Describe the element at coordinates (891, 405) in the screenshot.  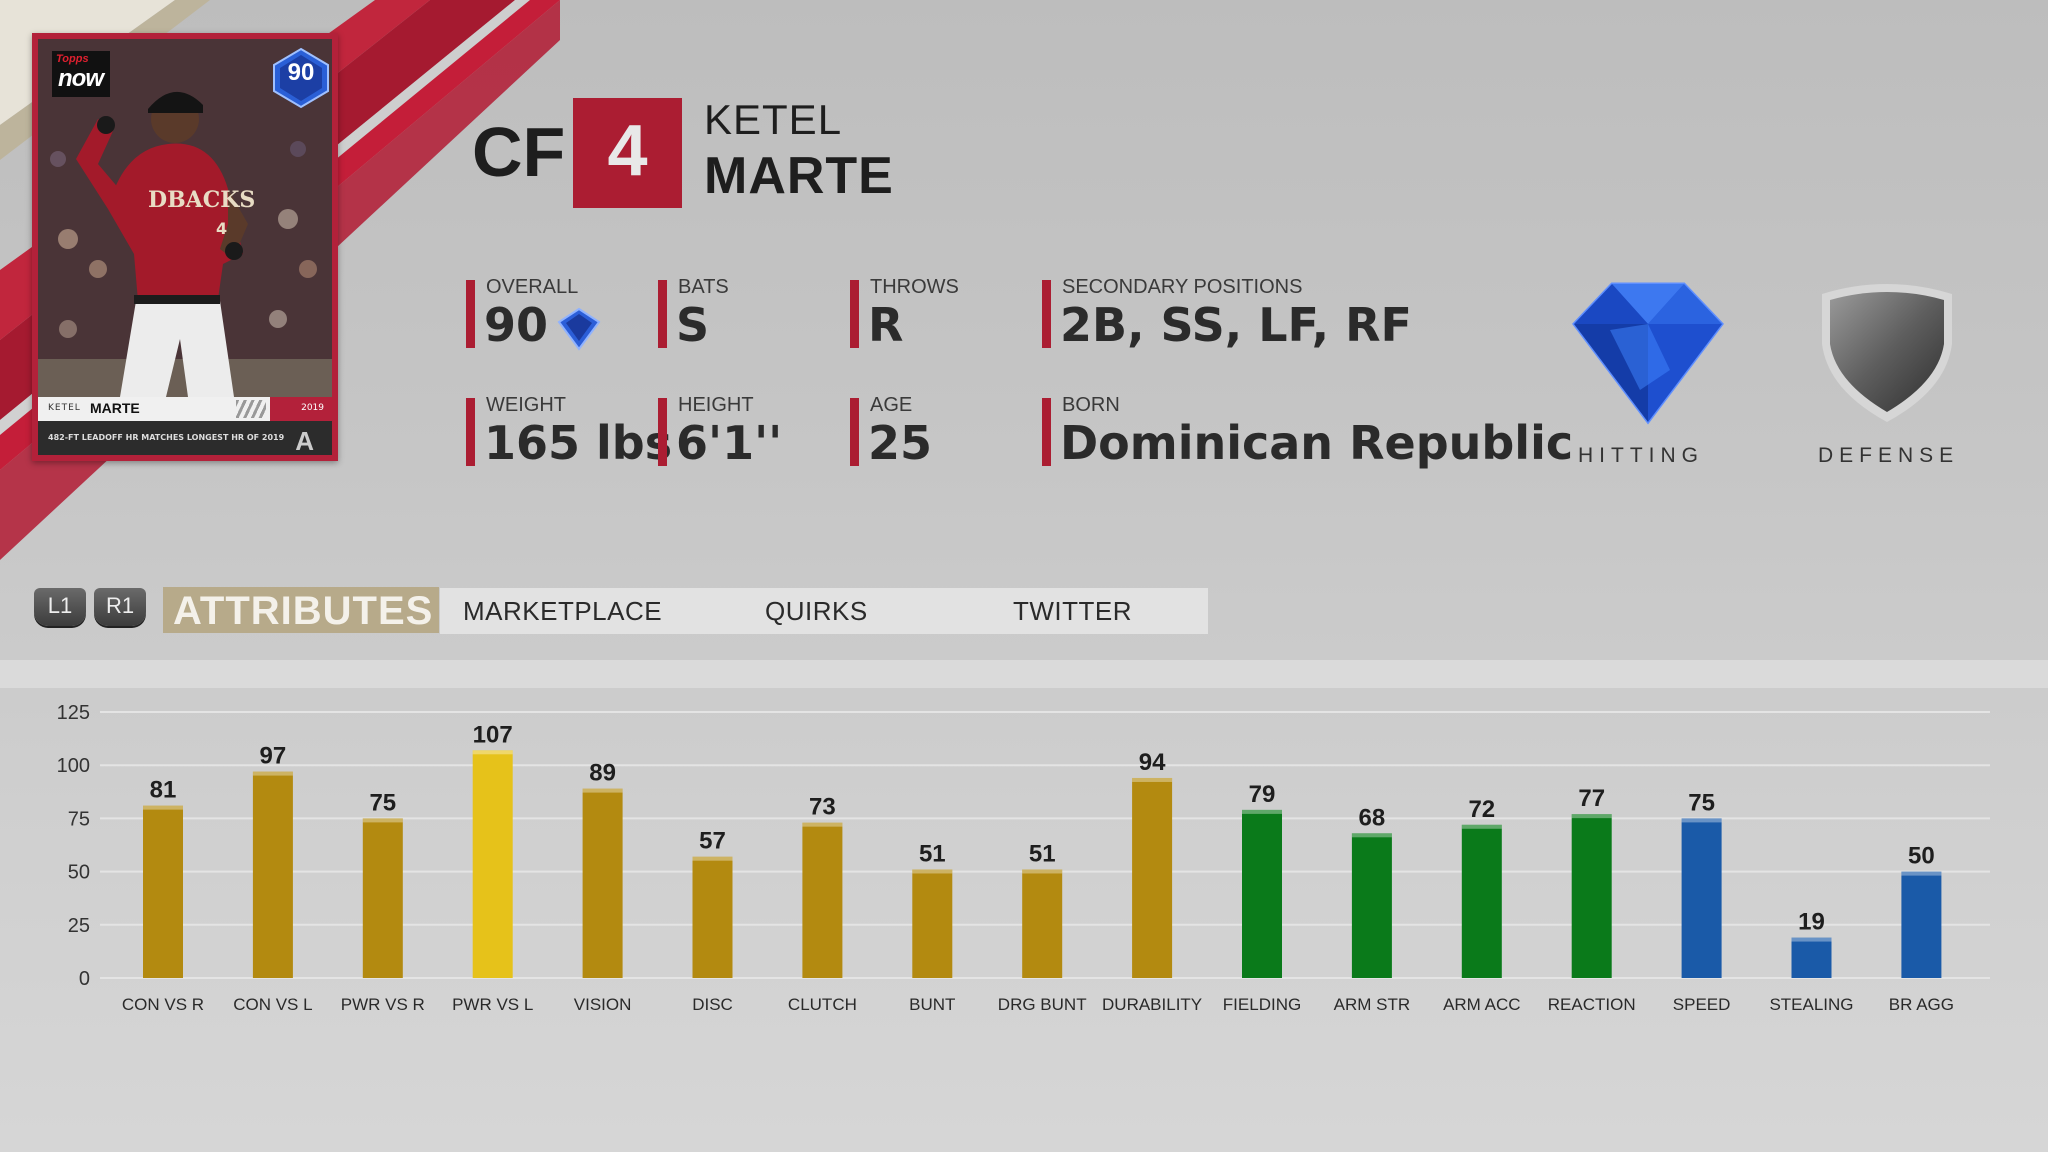
I see `info-label: AGE` at that location.